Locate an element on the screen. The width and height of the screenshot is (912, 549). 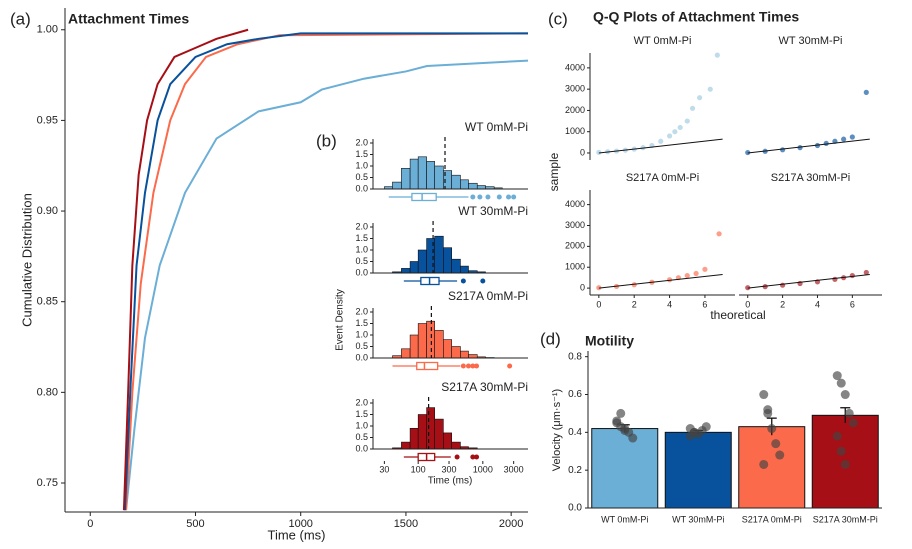
panel-title: S217A 30mM-Pi is located at coordinates (484, 387).